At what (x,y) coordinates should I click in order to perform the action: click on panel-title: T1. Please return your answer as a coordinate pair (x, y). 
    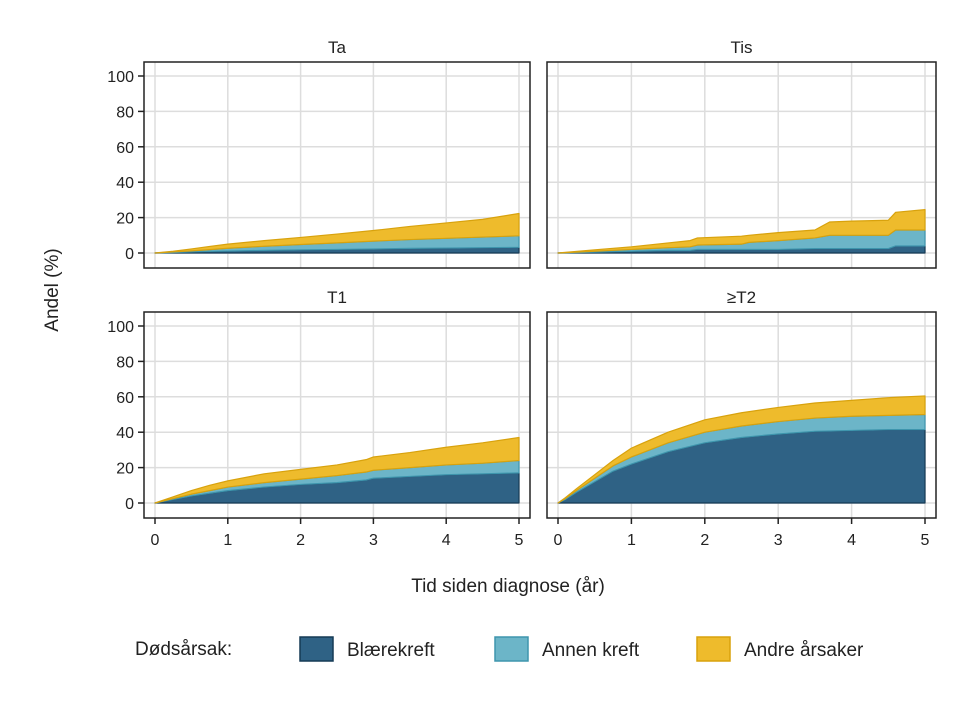
    Looking at the image, I should click on (337, 297).